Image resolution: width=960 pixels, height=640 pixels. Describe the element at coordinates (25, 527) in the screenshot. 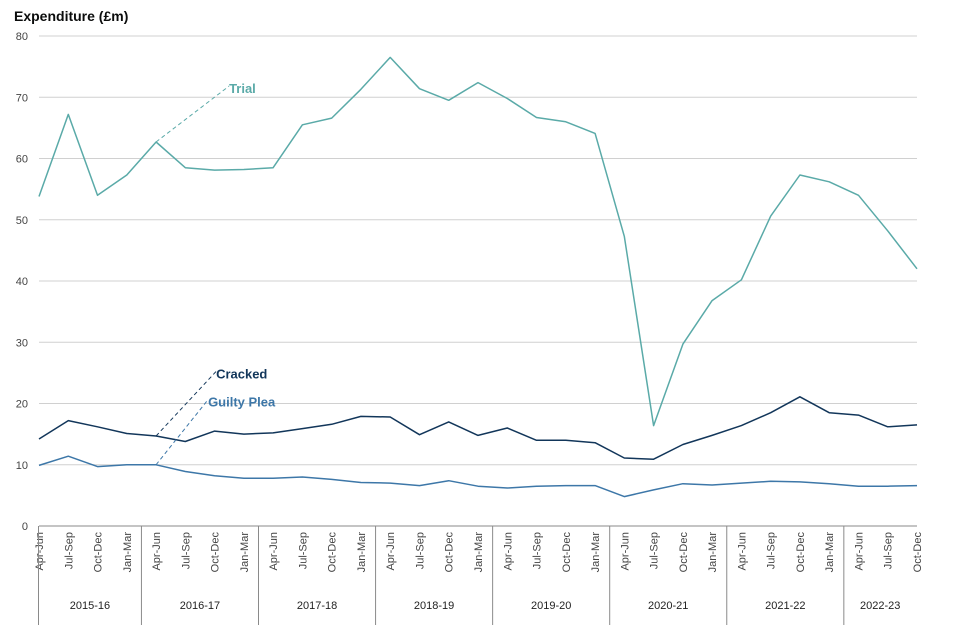

I see `y-tick-label: 0` at that location.